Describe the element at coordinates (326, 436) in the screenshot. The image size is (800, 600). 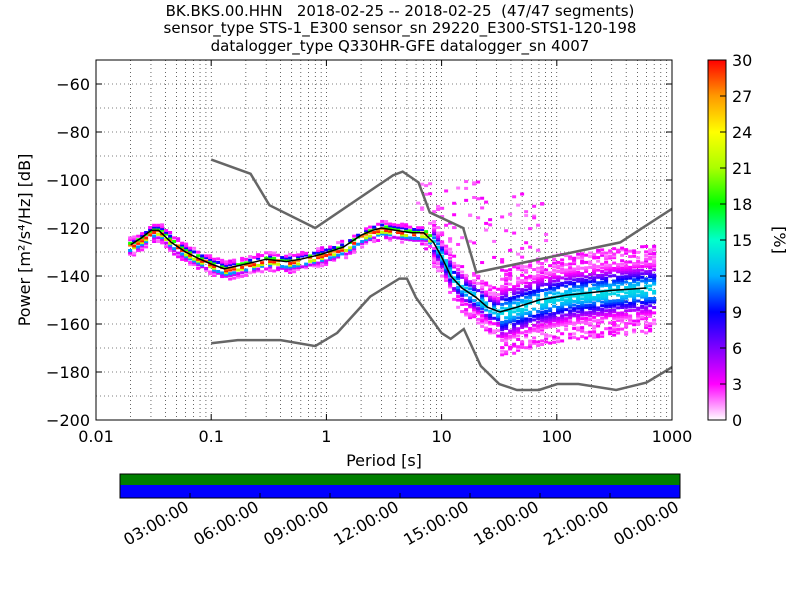
I see `x-tick-label: 1` at that location.